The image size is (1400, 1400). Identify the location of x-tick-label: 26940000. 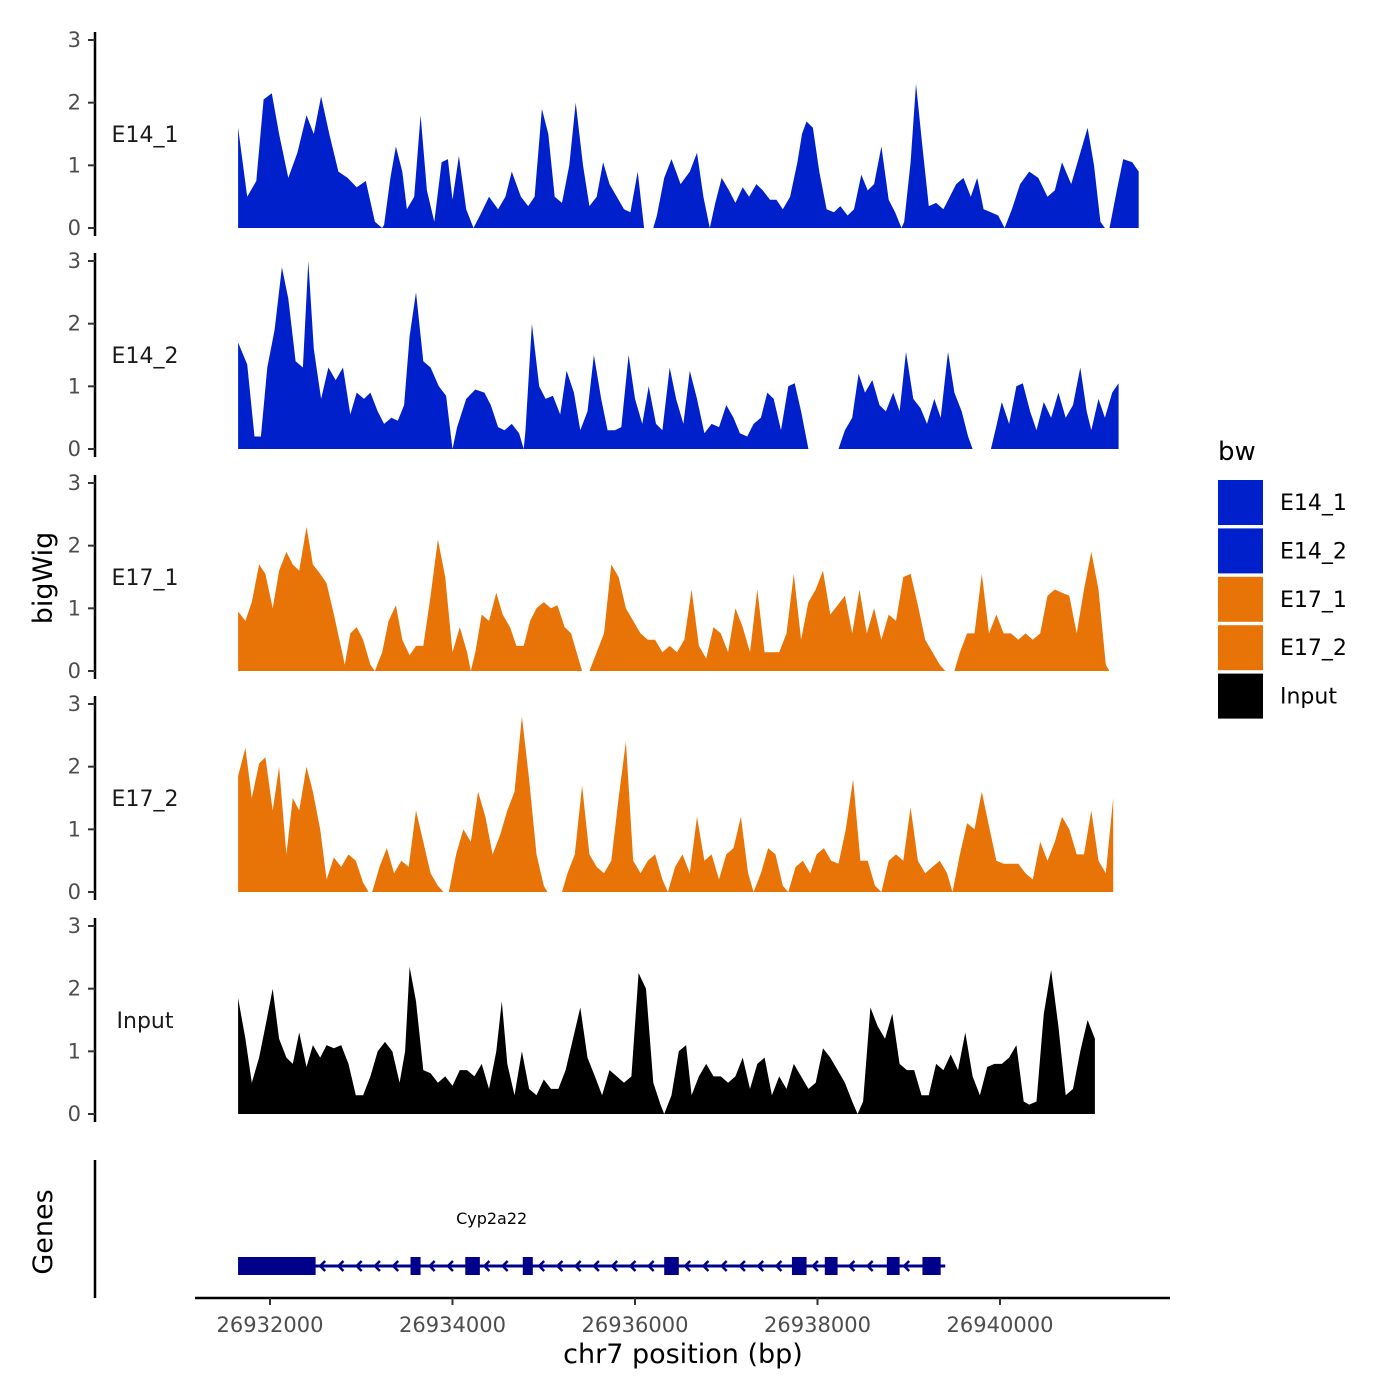
(1000, 1325).